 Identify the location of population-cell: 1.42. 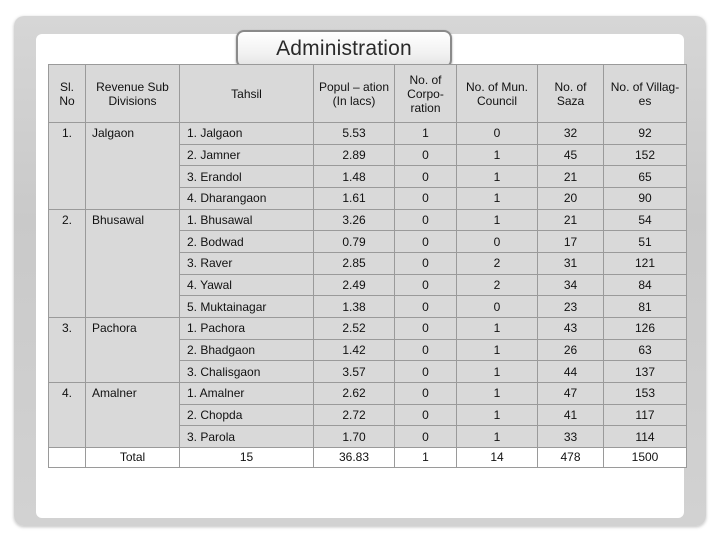
(354, 350).